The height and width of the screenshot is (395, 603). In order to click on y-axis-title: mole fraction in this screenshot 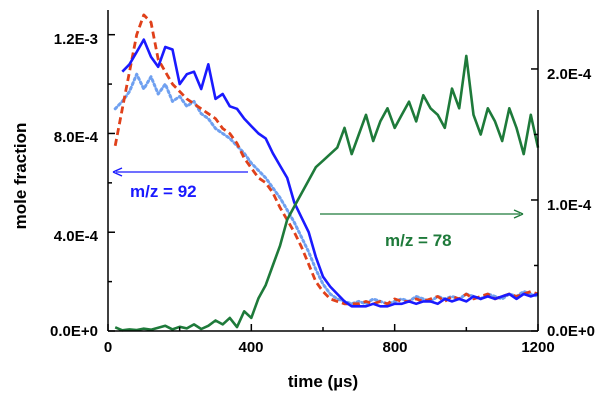, I will do `click(20, 176)`.